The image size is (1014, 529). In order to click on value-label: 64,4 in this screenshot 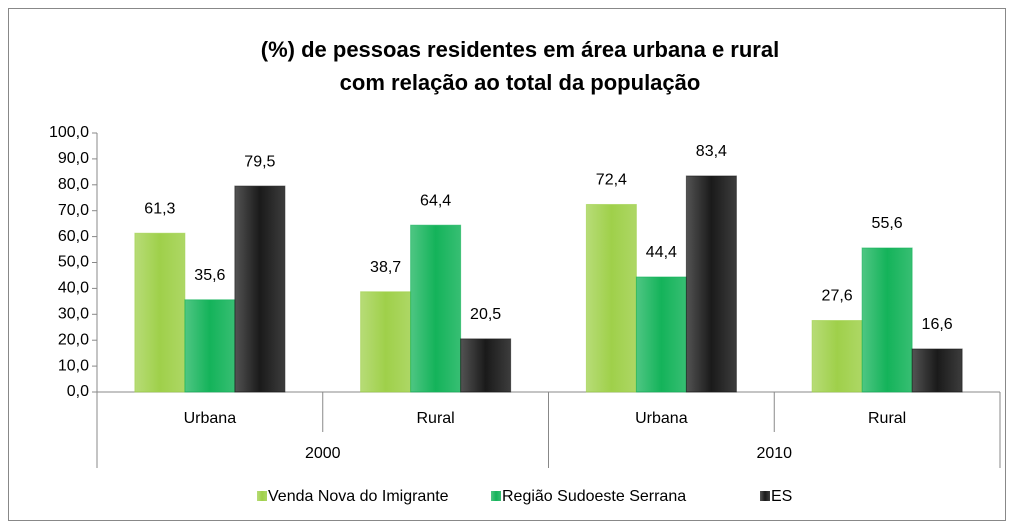, I will do `click(435, 200)`.